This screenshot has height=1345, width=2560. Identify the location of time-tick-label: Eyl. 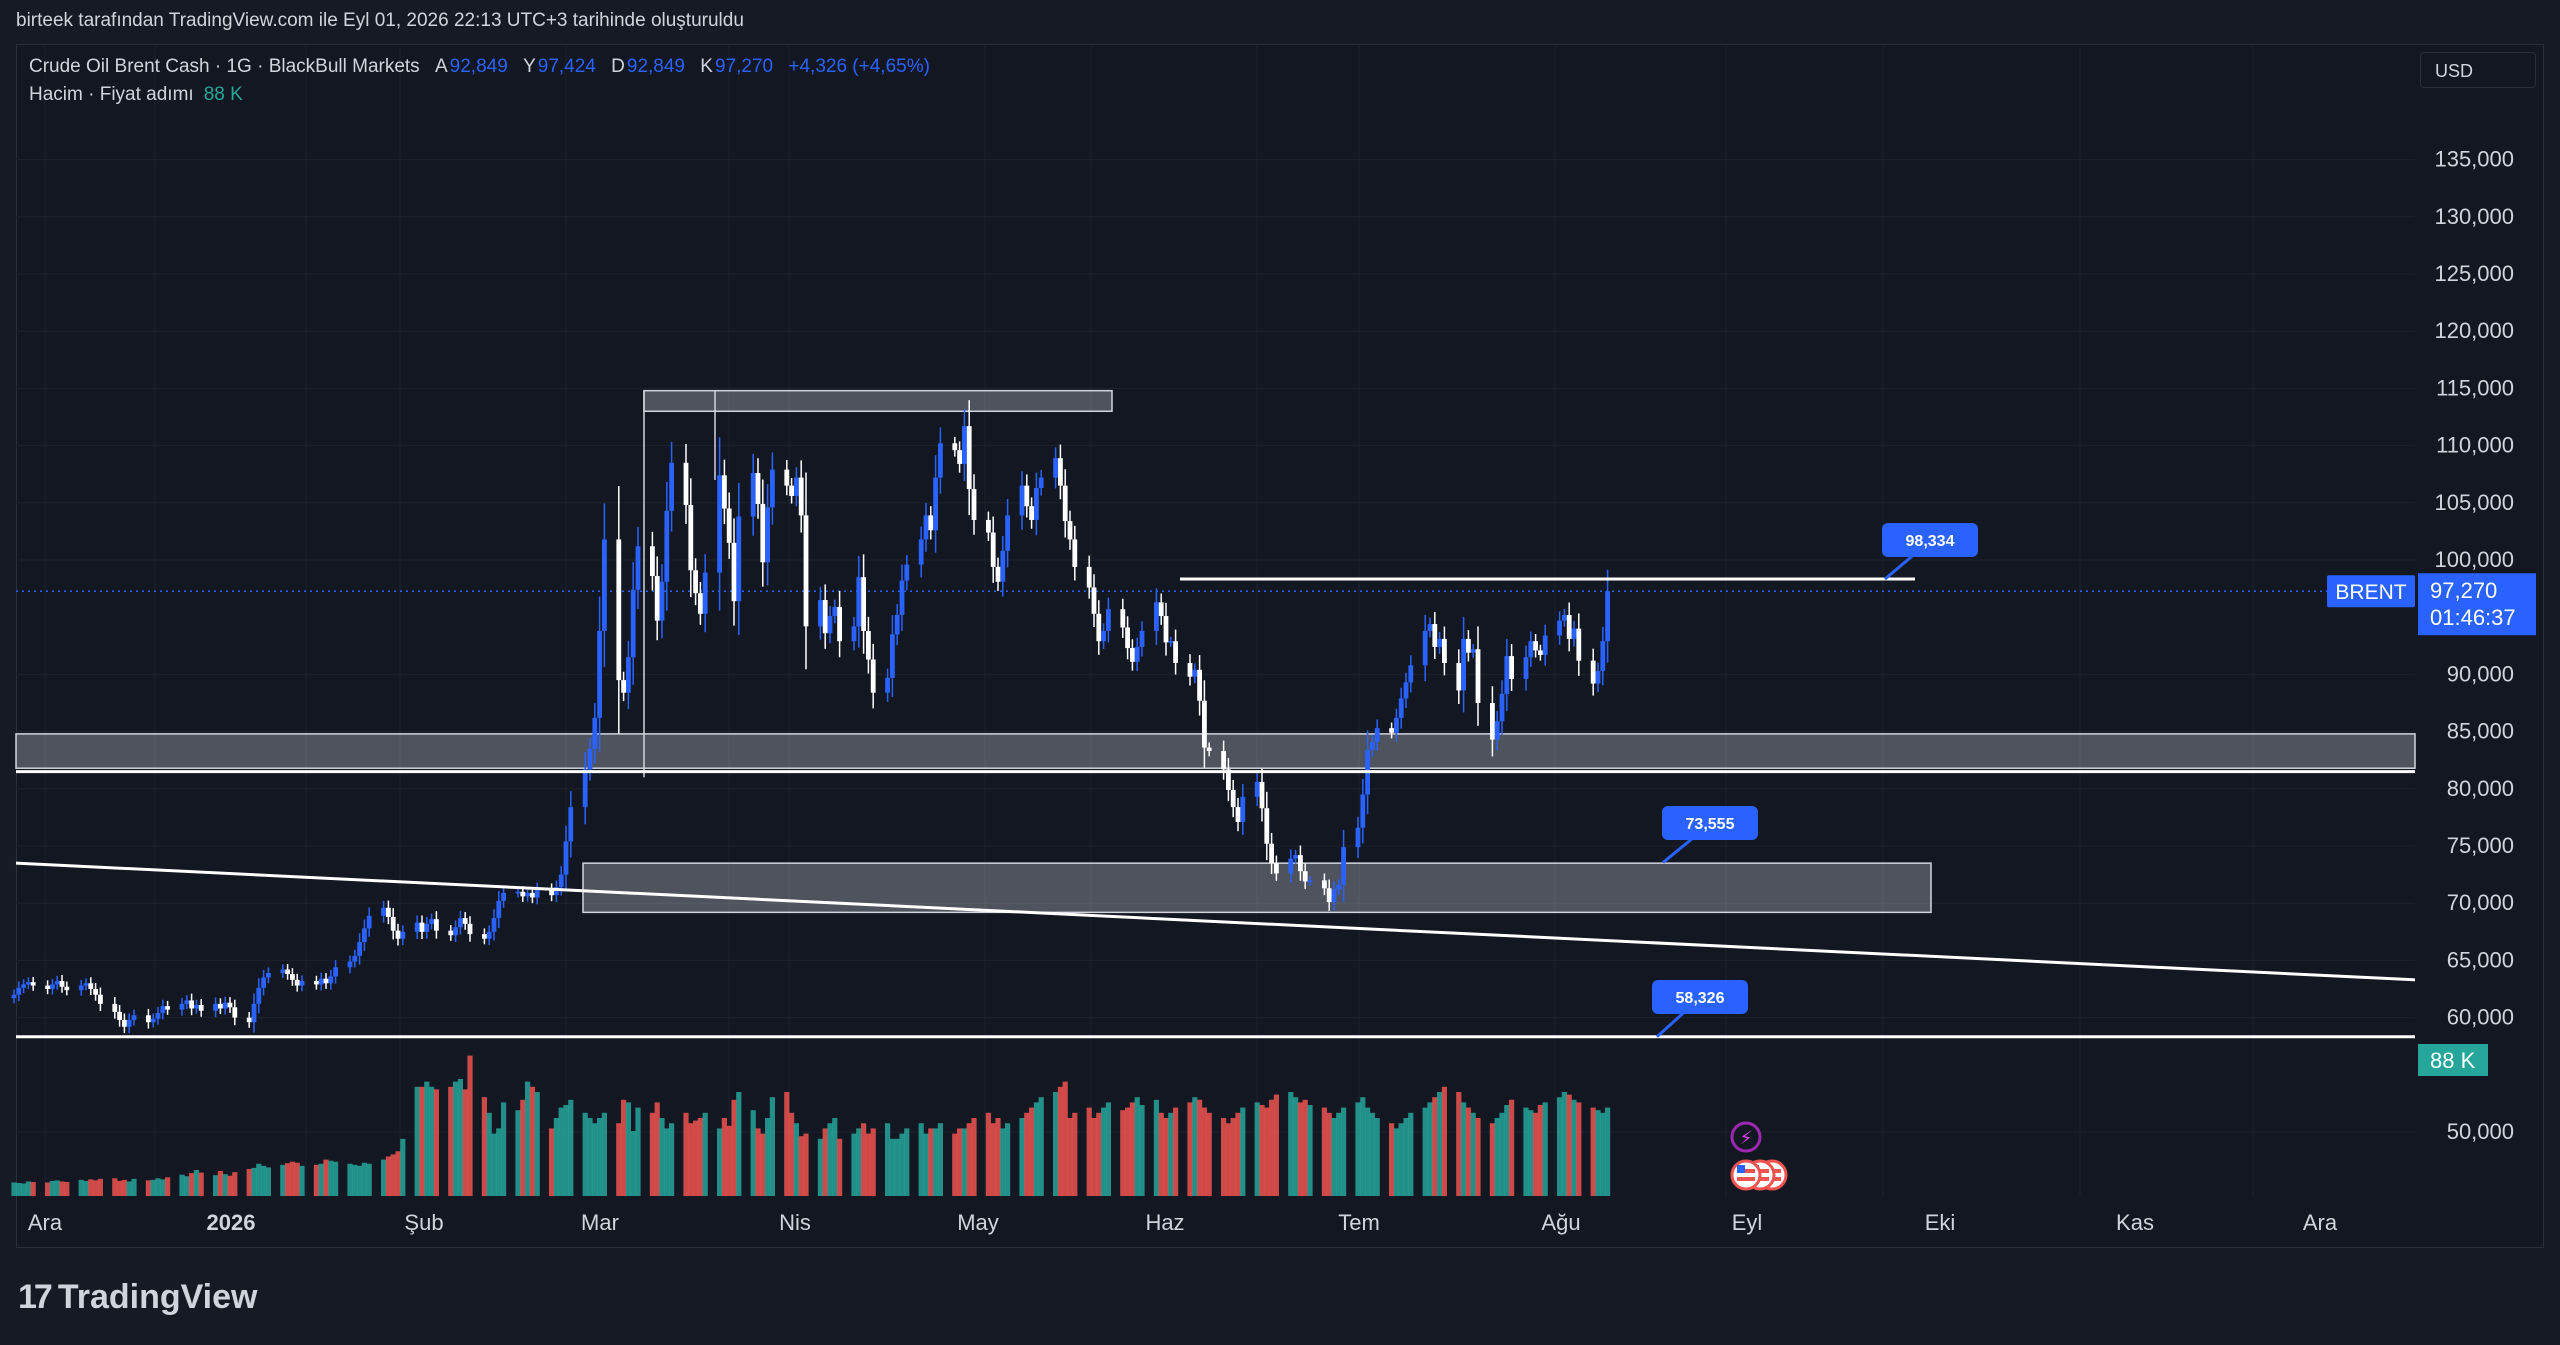
(1747, 1222).